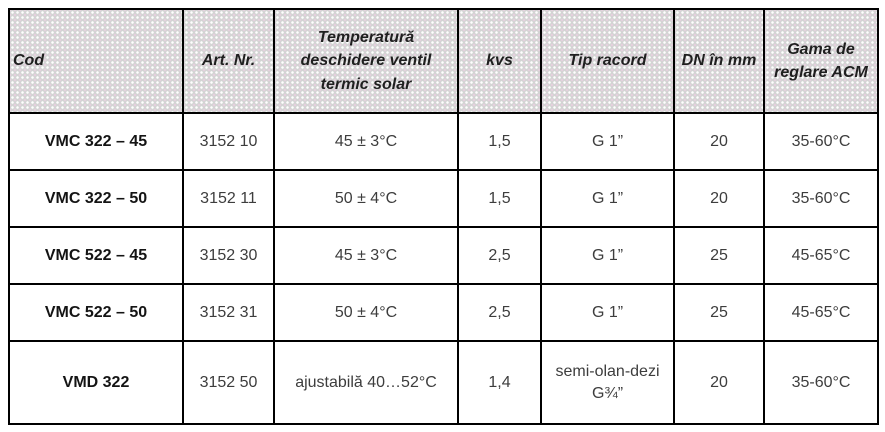  I want to click on cell-tip-racord: semi-olan-dezi G¾”, so click(607, 382).